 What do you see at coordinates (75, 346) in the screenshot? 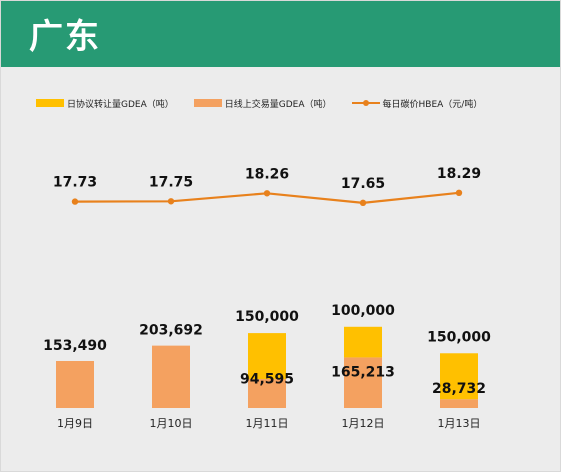
I see `data-label-online-trade: 153,490` at bounding box center [75, 346].